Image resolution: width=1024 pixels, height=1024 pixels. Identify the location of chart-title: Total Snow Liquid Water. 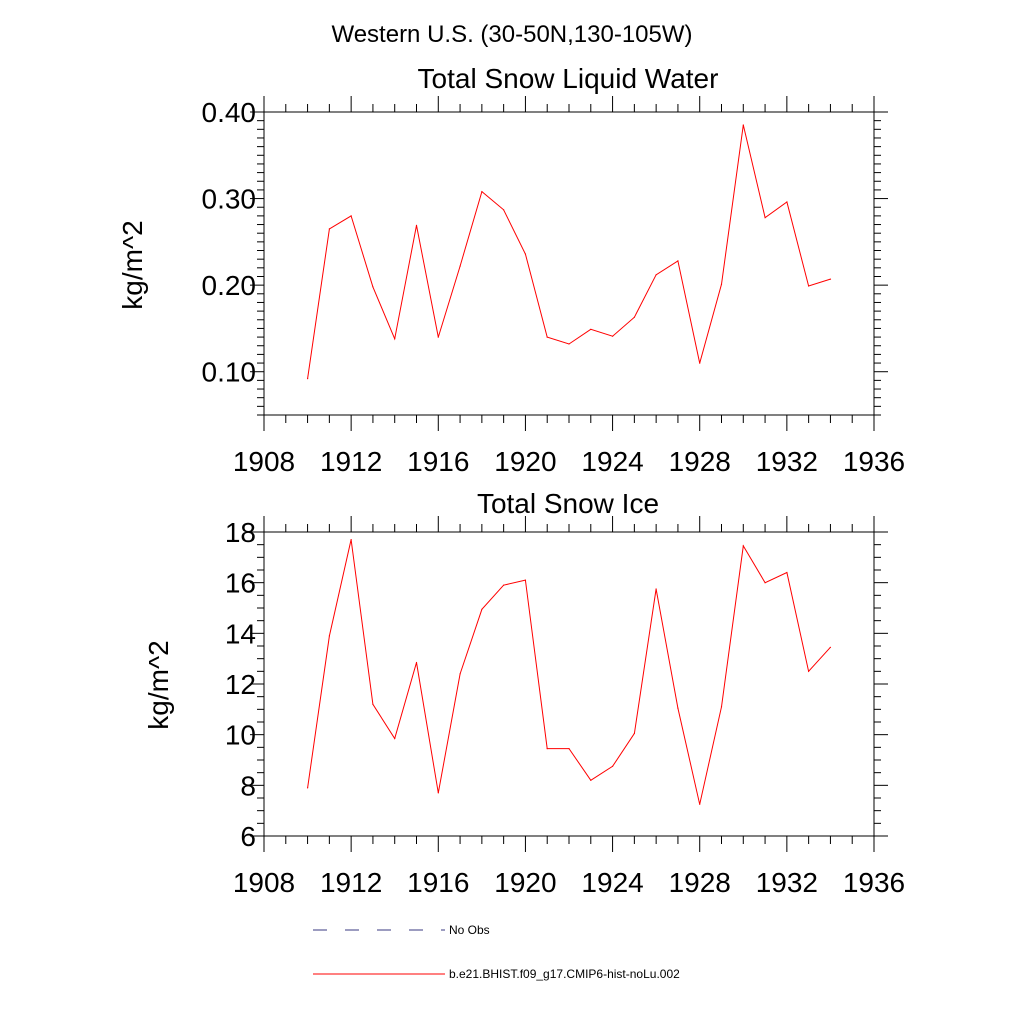
(568, 78).